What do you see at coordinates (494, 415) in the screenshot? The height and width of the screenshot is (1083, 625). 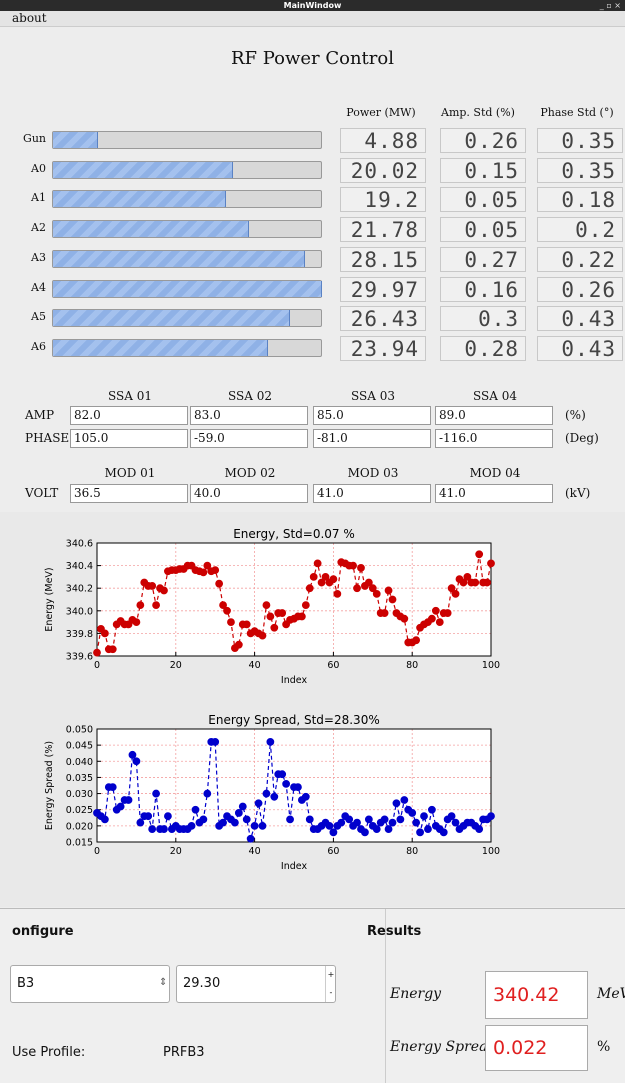 I see `text-input: 89.0` at bounding box center [494, 415].